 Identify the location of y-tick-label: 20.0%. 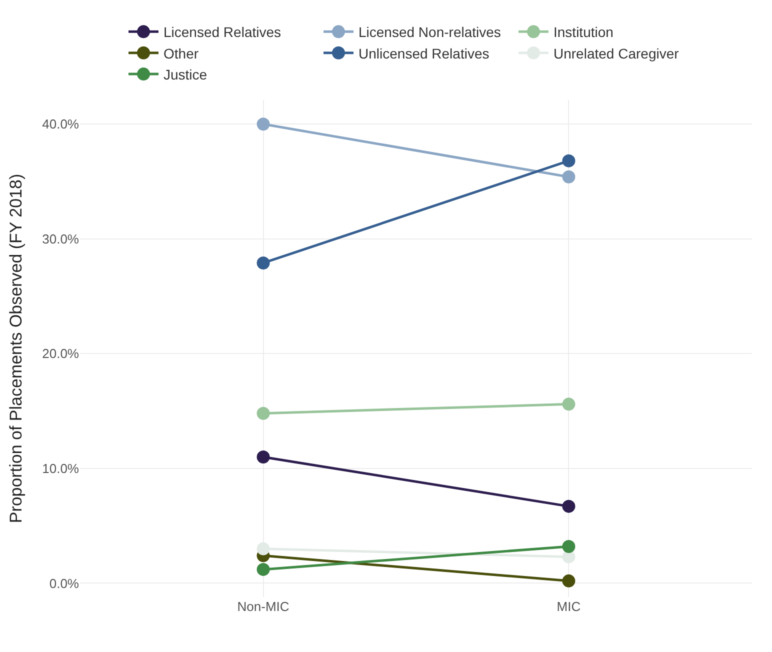
(61, 354).